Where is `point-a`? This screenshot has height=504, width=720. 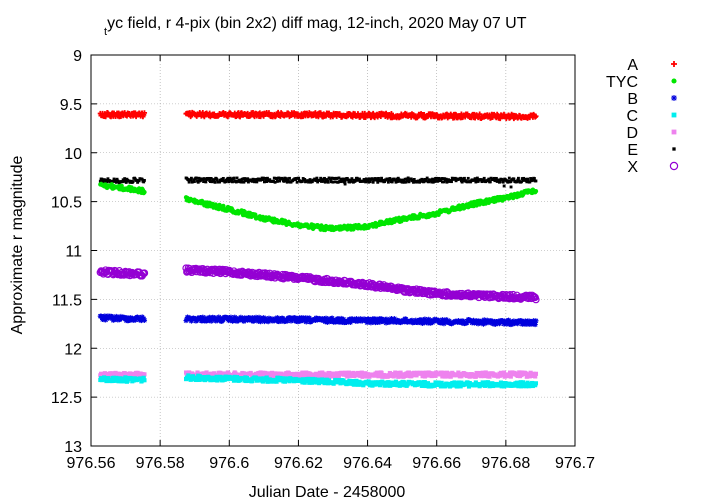
point-a is located at coordinates (536, 116).